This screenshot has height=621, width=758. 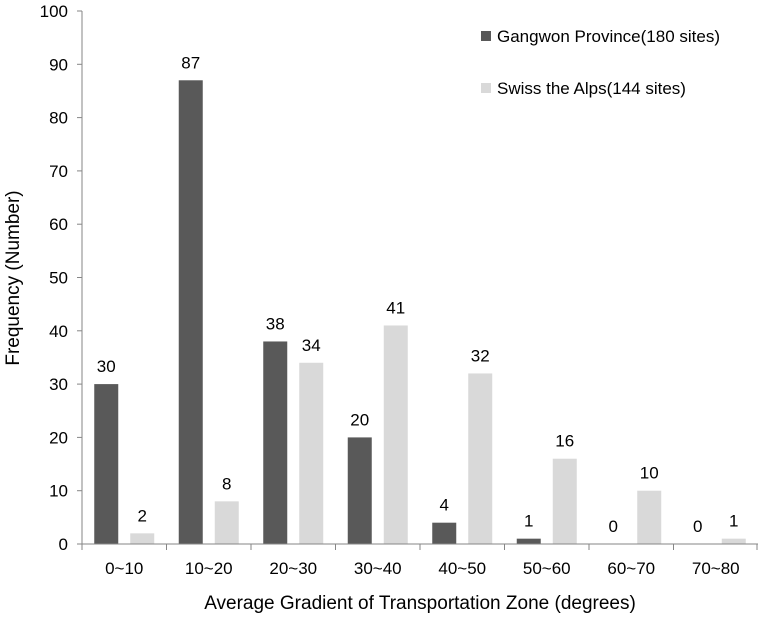 What do you see at coordinates (58, 171) in the screenshot?
I see `y-tick-label: 70` at bounding box center [58, 171].